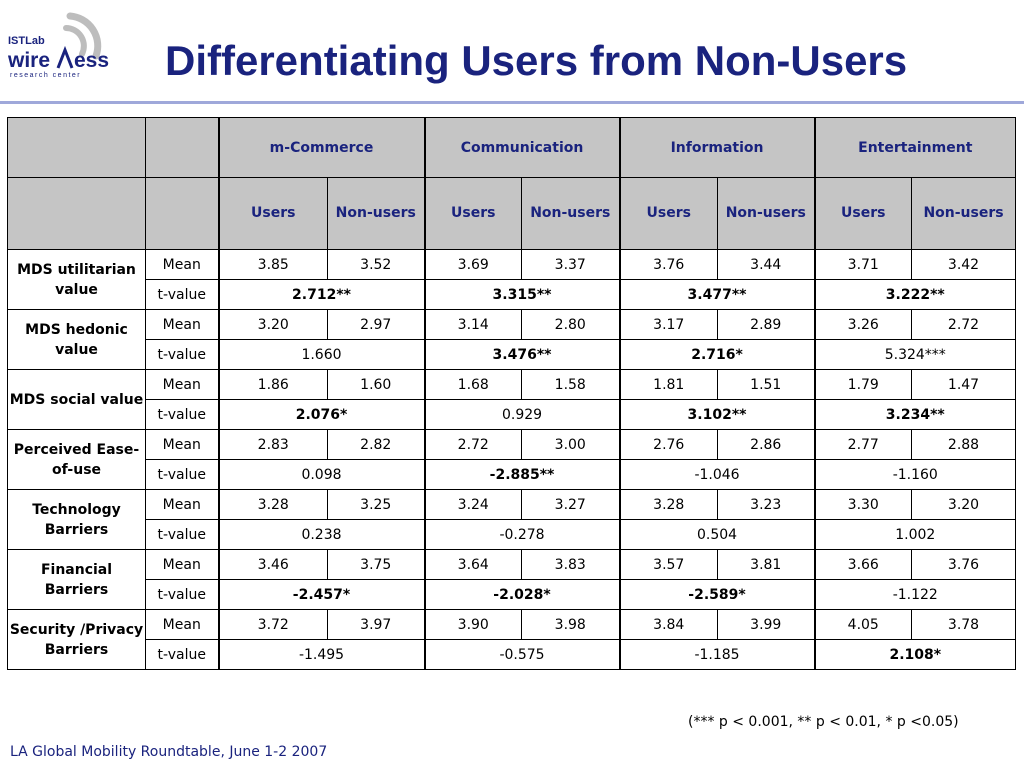 The width and height of the screenshot is (1024, 768). What do you see at coordinates (536, 60) in the screenshot?
I see `slide-title: Differentiating Users from Non-Users` at bounding box center [536, 60].